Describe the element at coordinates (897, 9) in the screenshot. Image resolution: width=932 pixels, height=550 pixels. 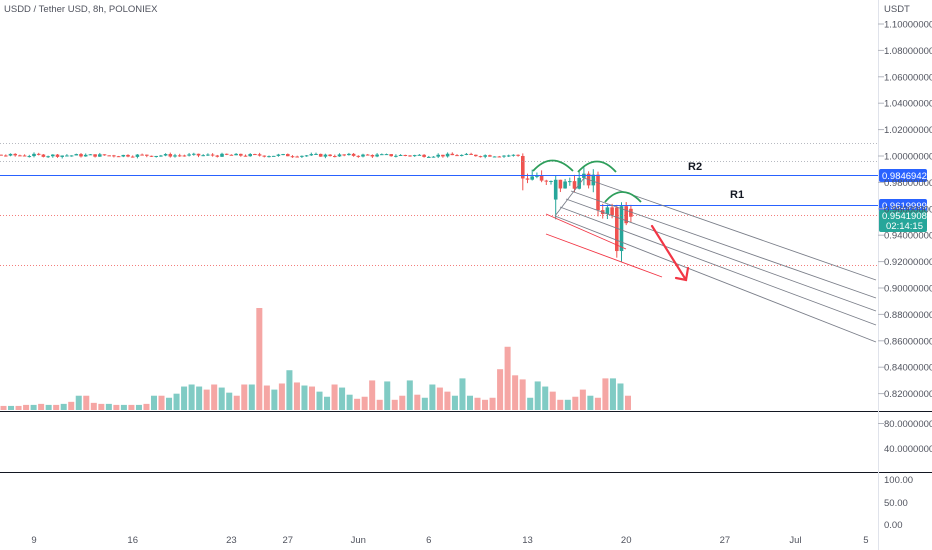
I see `currency-label: USDT` at that location.